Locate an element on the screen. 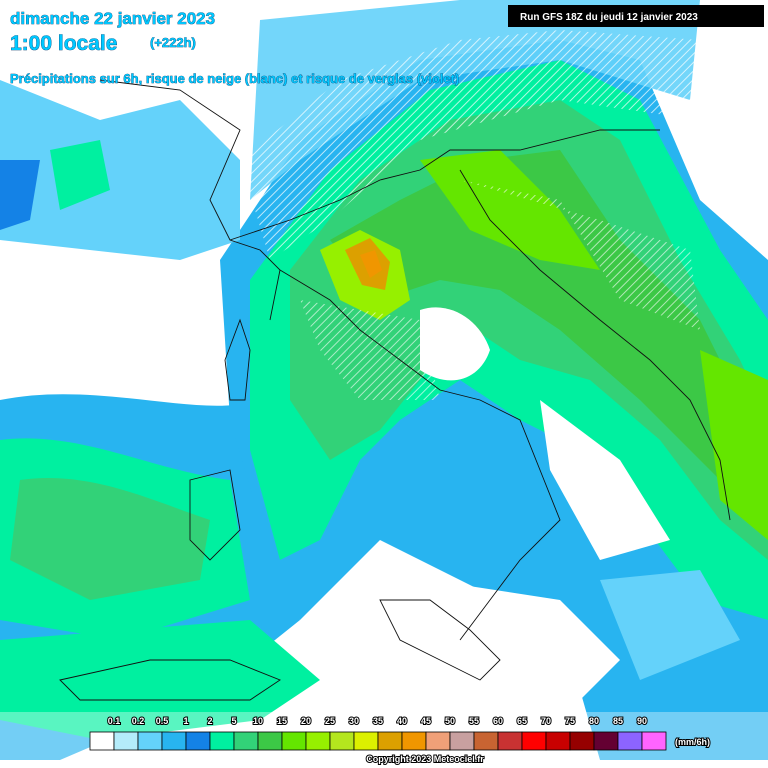 Image resolution: width=768 pixels, height=768 pixels. legend-label: 0.5 is located at coordinates (162, 721).